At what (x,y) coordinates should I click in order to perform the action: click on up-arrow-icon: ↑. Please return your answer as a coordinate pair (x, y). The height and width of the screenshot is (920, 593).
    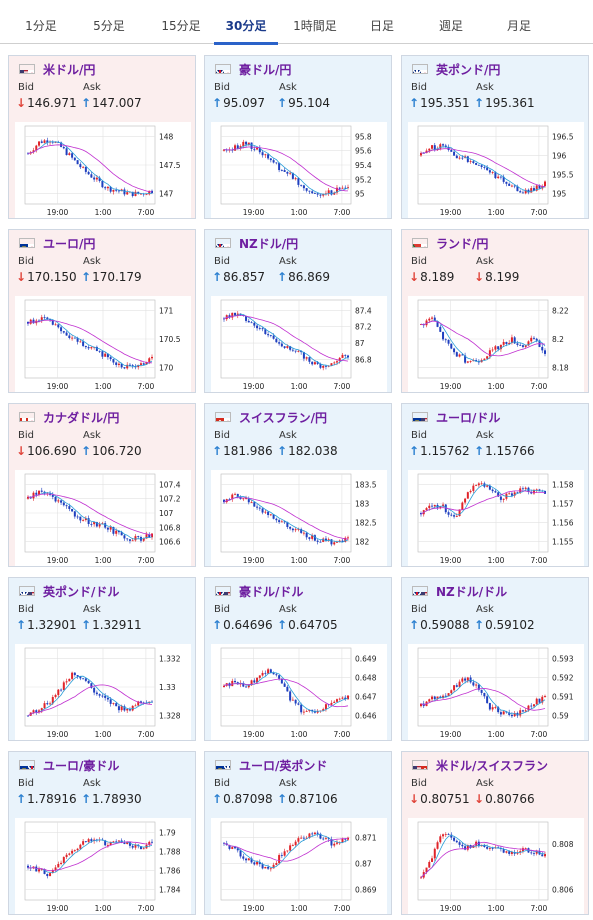
    Looking at the image, I should click on (86, 625).